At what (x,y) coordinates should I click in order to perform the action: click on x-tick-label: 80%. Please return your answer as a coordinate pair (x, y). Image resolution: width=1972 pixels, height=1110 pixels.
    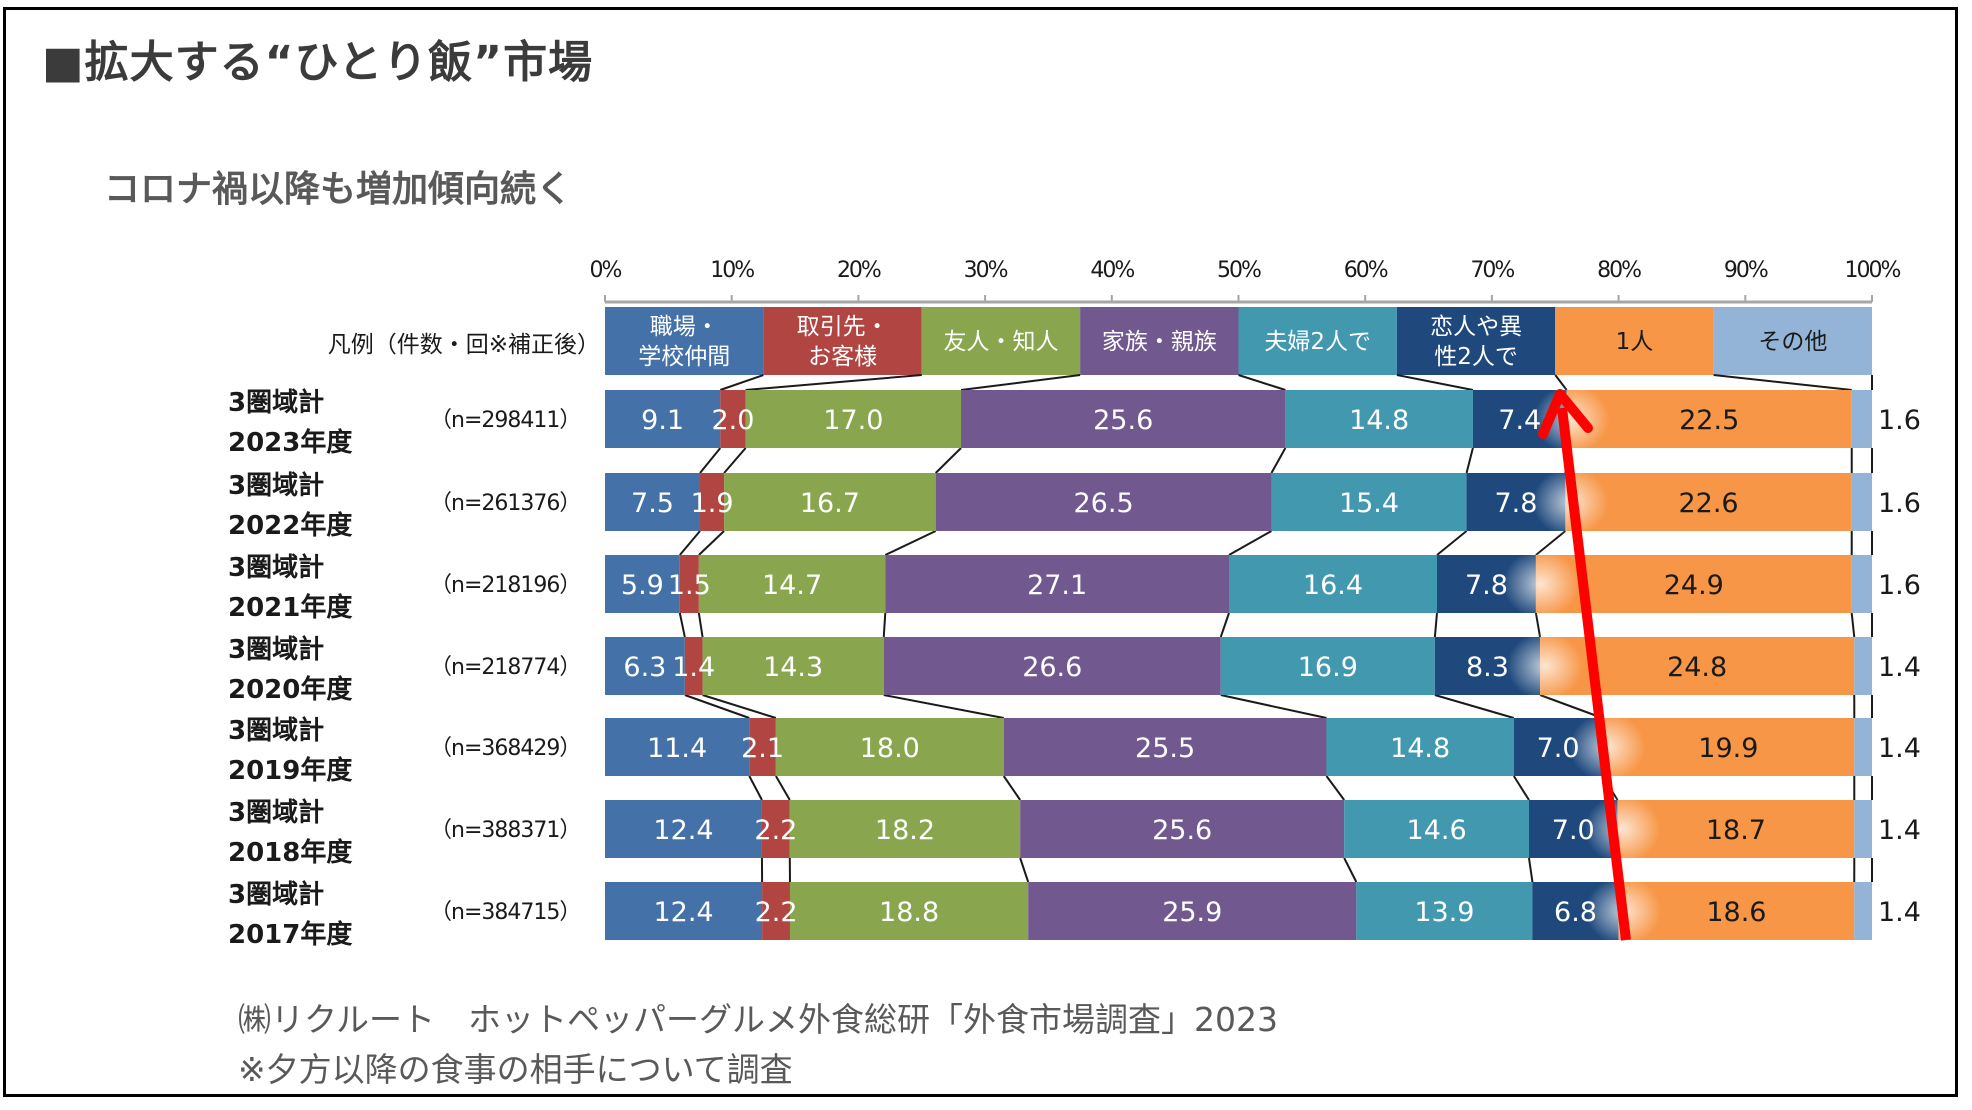
    Looking at the image, I should click on (1619, 270).